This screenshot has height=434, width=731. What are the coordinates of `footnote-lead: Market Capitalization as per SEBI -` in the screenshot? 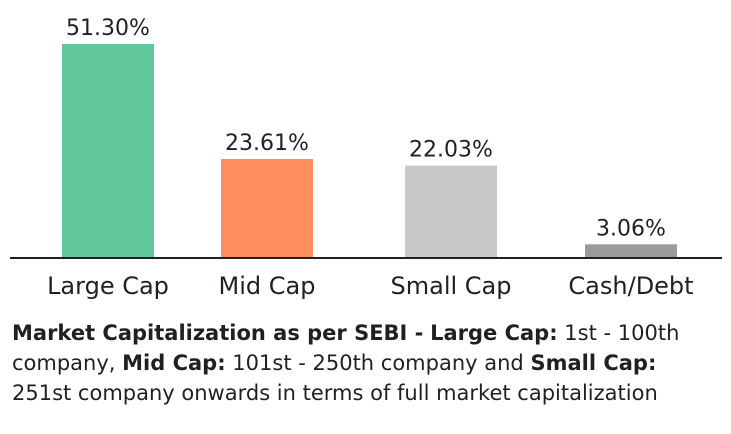 It's located at (218, 333).